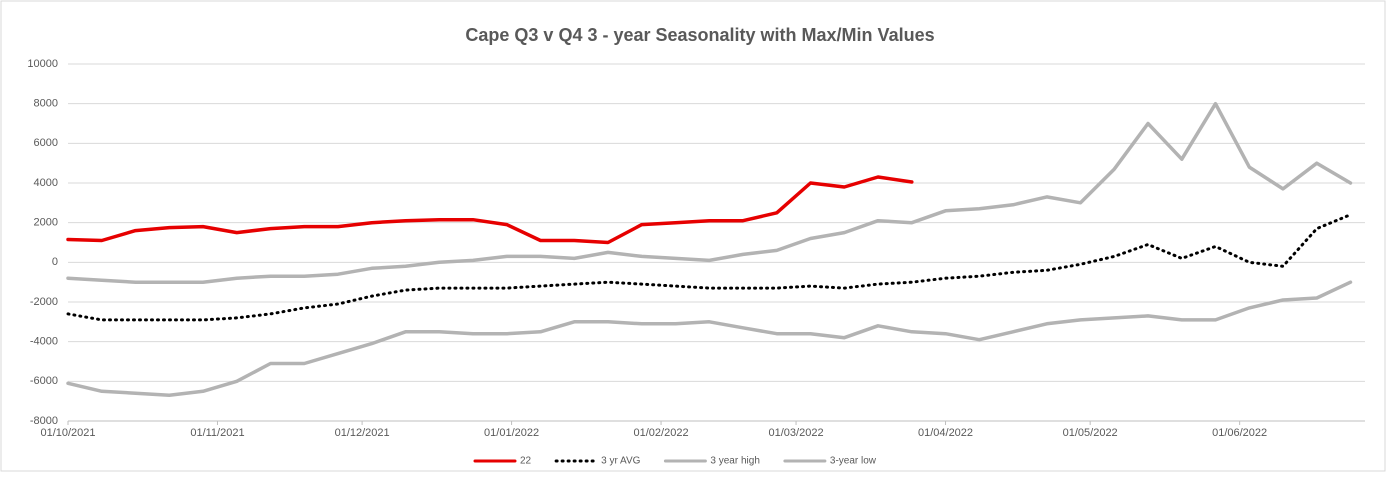 This screenshot has height=478, width=1387. I want to click on x-tick-label: 01/11/2021, so click(217, 433).